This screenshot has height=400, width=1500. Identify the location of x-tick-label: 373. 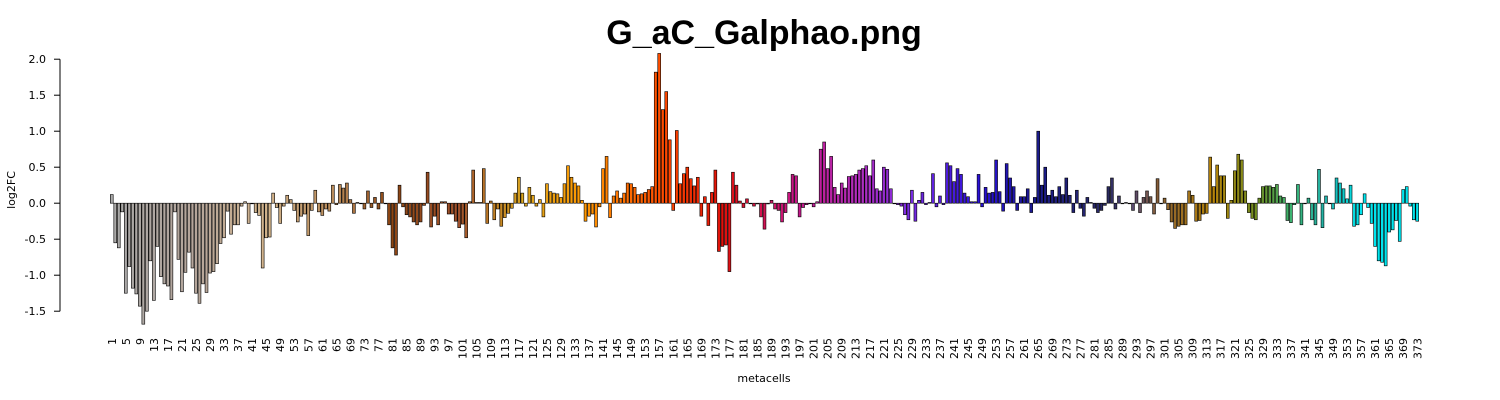
(1417, 348).